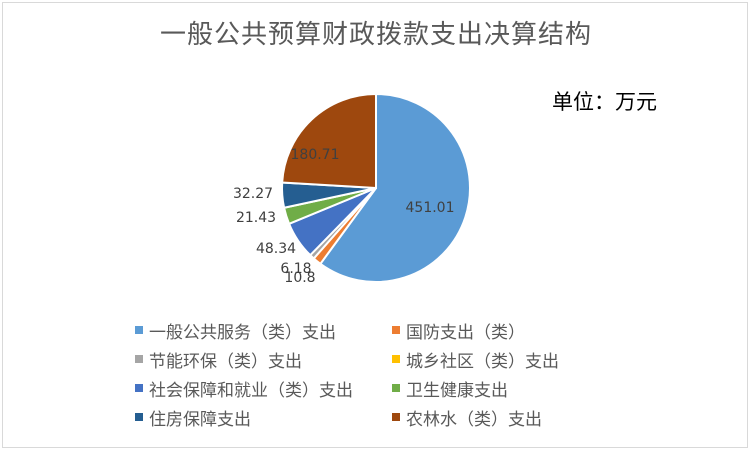  I want to click on chart-title: 一般公共预算财政拨款支出决算结构, so click(375, 35).